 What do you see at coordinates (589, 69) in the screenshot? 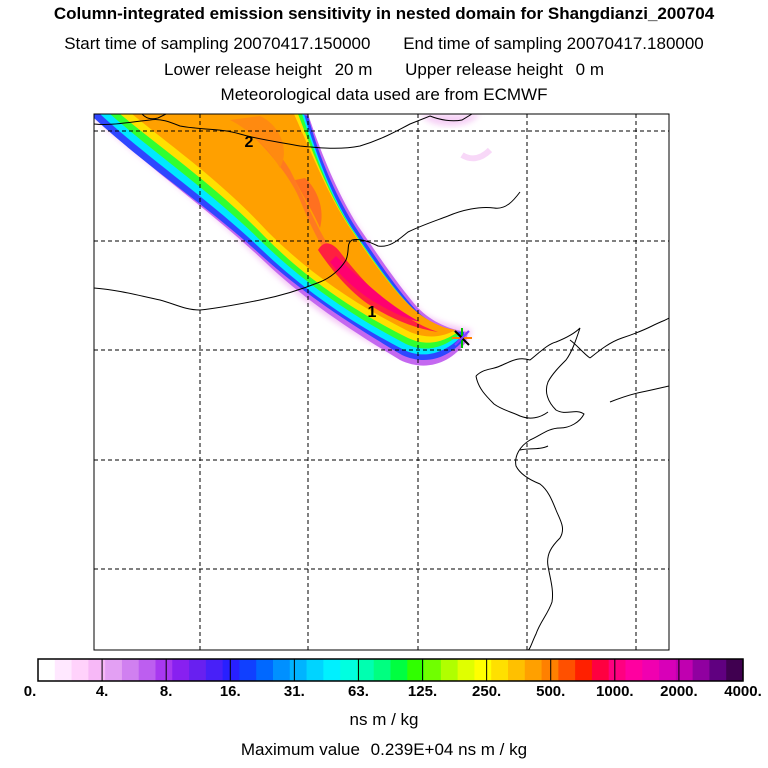
I see `upper-height-value: 0 m` at bounding box center [589, 69].